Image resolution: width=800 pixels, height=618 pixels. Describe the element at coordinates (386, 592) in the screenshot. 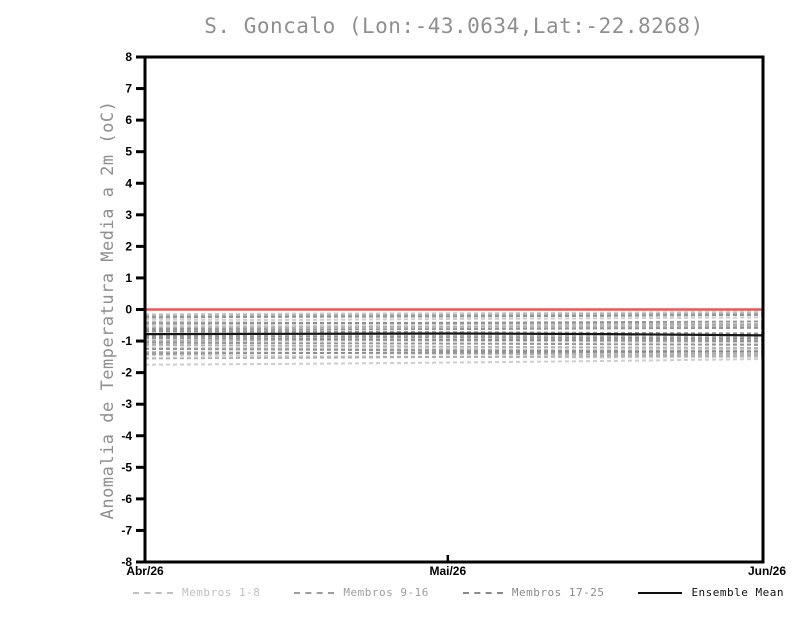

I see `legend-label: Membros 9-16` at that location.